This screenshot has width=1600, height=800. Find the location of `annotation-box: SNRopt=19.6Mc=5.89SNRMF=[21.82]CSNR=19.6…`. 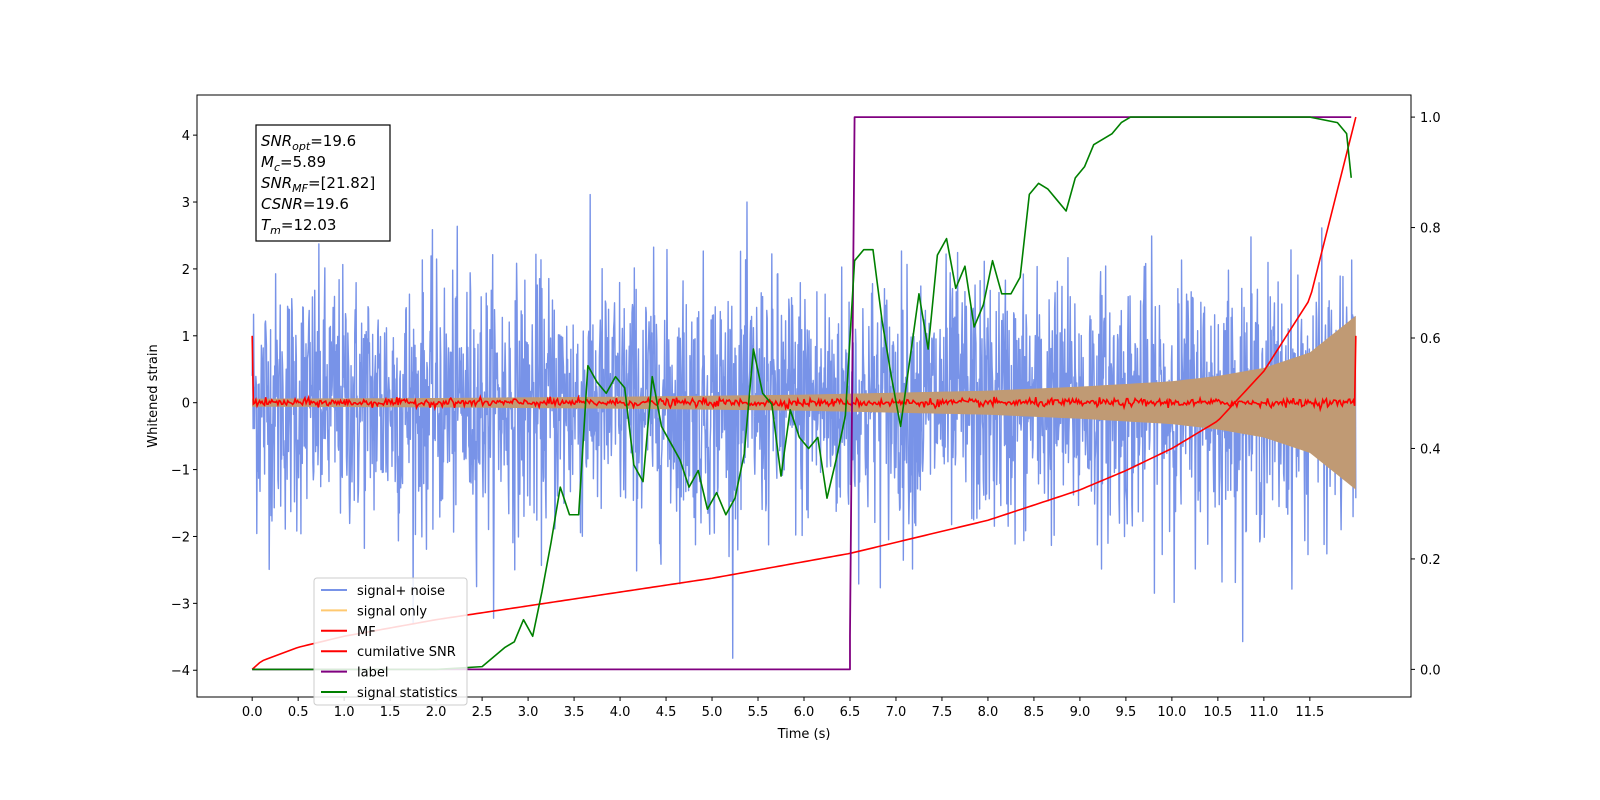

annotation-box: SNRopt=19.6Mc=5.89SNRMF=[21.82]CSNR=19.6… is located at coordinates (323, 183).